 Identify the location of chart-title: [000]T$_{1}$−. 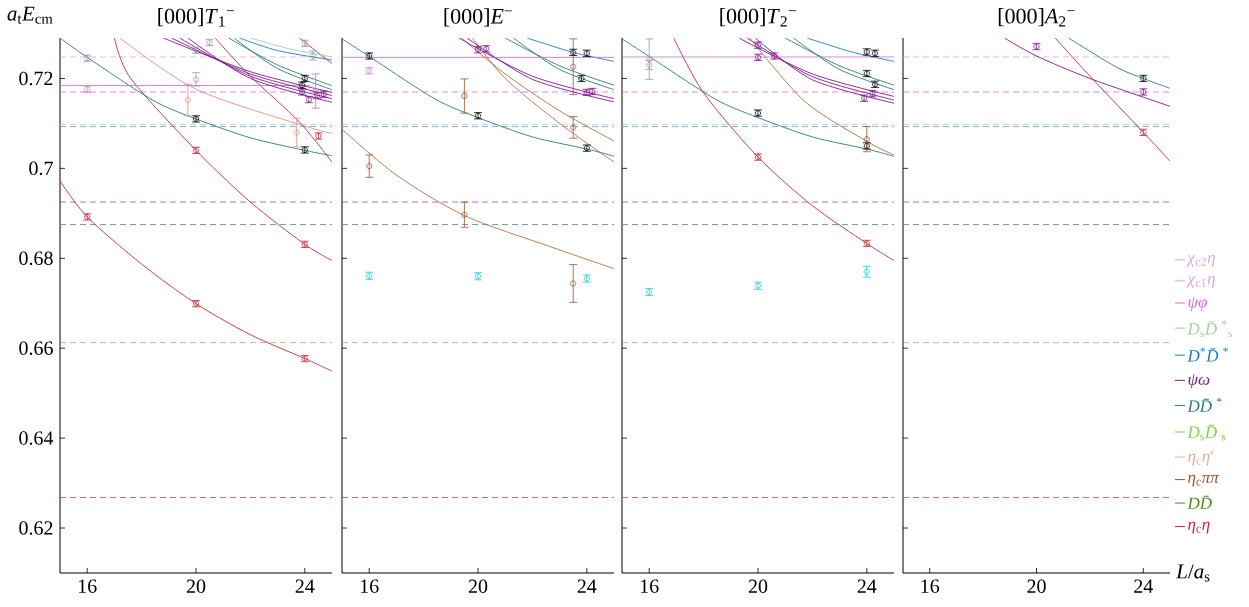
(196, 17).